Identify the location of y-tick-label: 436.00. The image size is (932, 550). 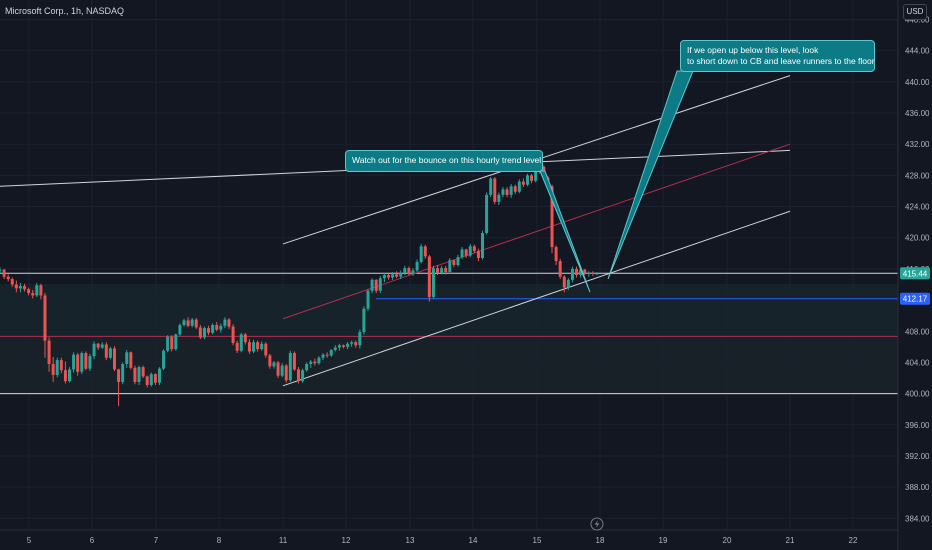
(917, 113).